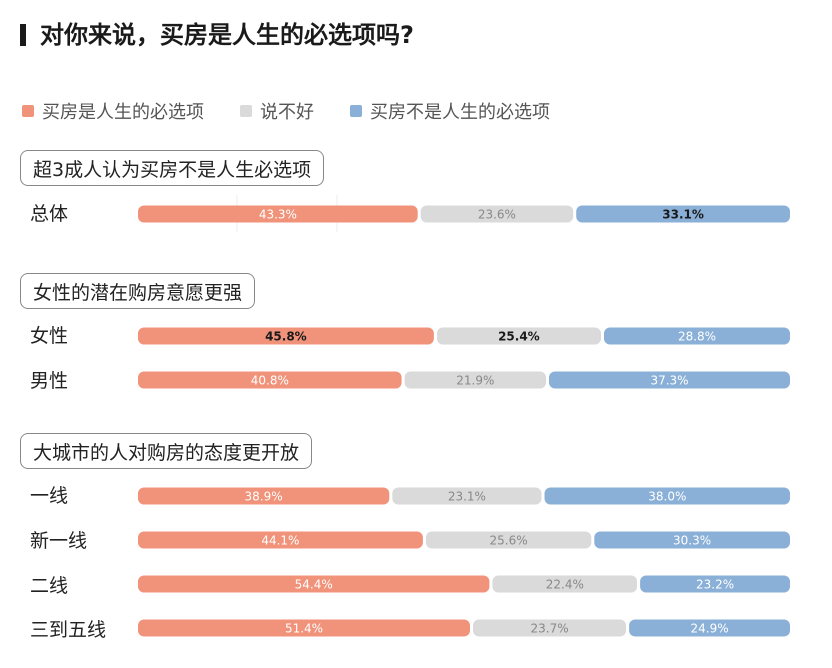  I want to click on data-label-no-row-5: 23.2%, so click(715, 585).